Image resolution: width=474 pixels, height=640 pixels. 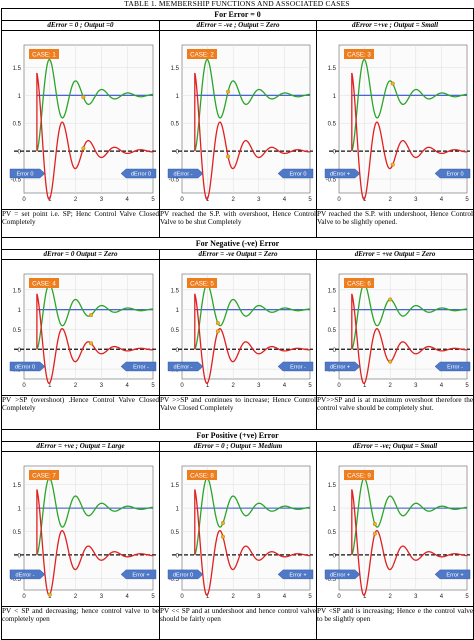 I want to click on error-curve, so click(x=95, y=542).